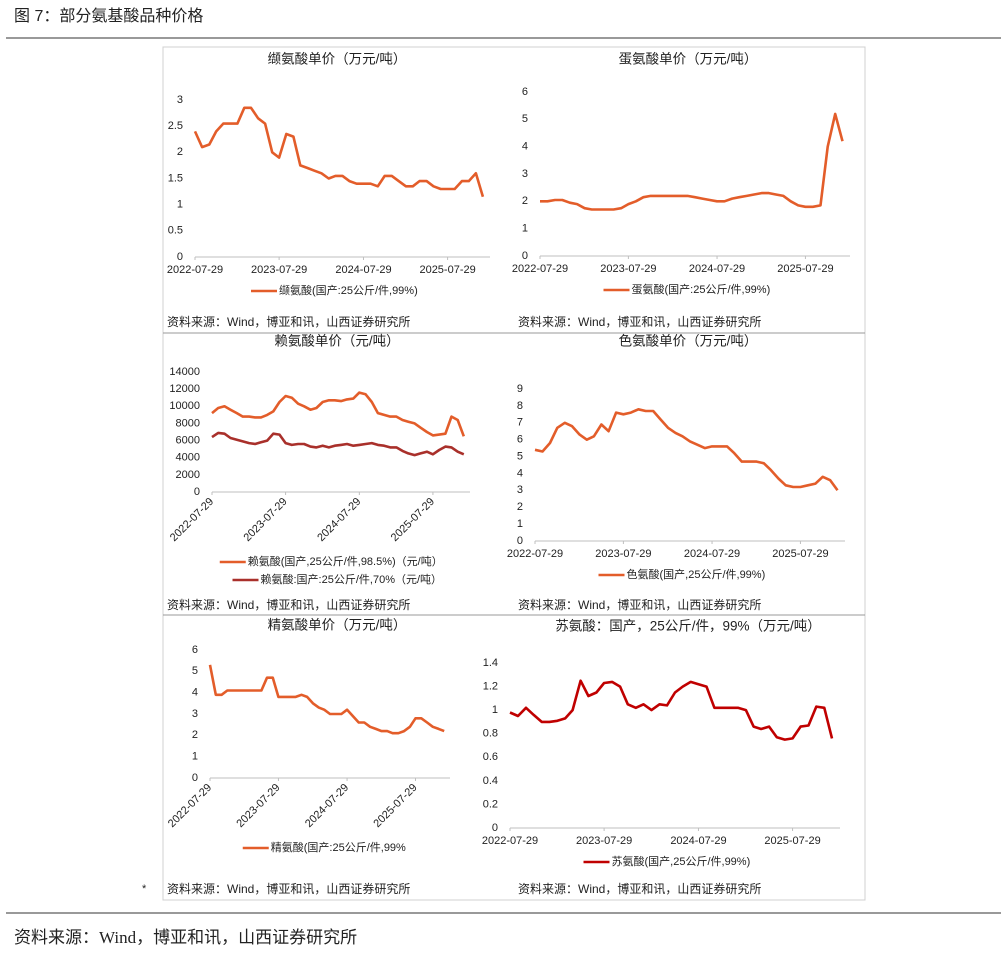 The height and width of the screenshot is (954, 1007). Describe the element at coordinates (185, 937) in the screenshot. I see `footer-source: 资料来源：Wind，博亚和讯，山西证券研究所` at that location.